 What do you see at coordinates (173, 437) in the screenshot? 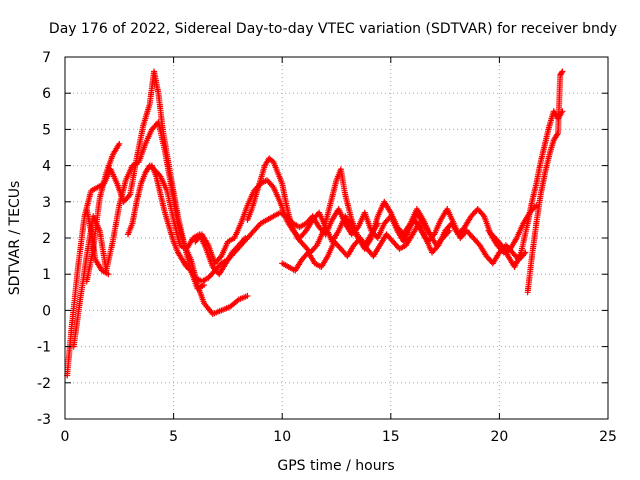
I see `x-tick-label: 5` at bounding box center [173, 437].